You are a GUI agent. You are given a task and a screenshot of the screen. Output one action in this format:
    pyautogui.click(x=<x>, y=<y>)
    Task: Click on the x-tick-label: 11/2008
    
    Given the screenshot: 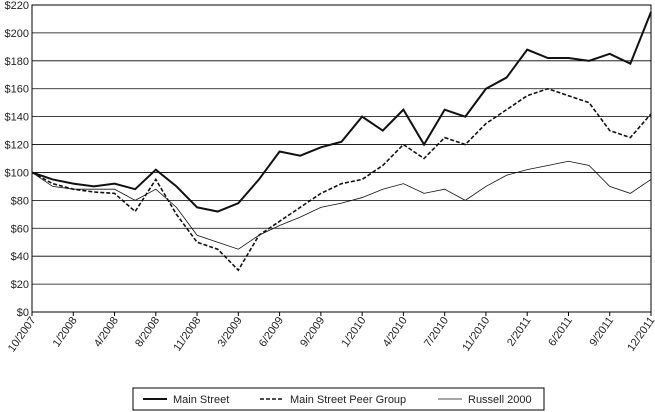 What is the action you would take?
    pyautogui.click(x=187, y=334)
    